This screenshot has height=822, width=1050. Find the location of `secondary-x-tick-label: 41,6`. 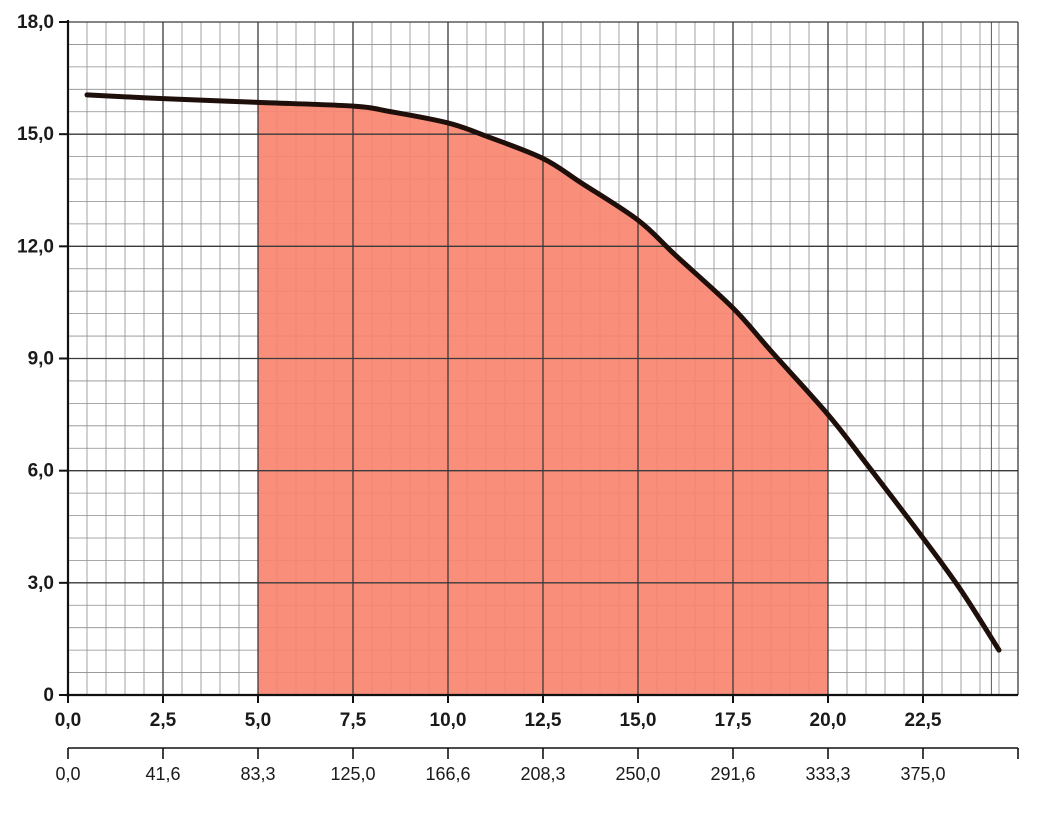

secondary-x-tick-label: 41,6 is located at coordinates (162, 774).